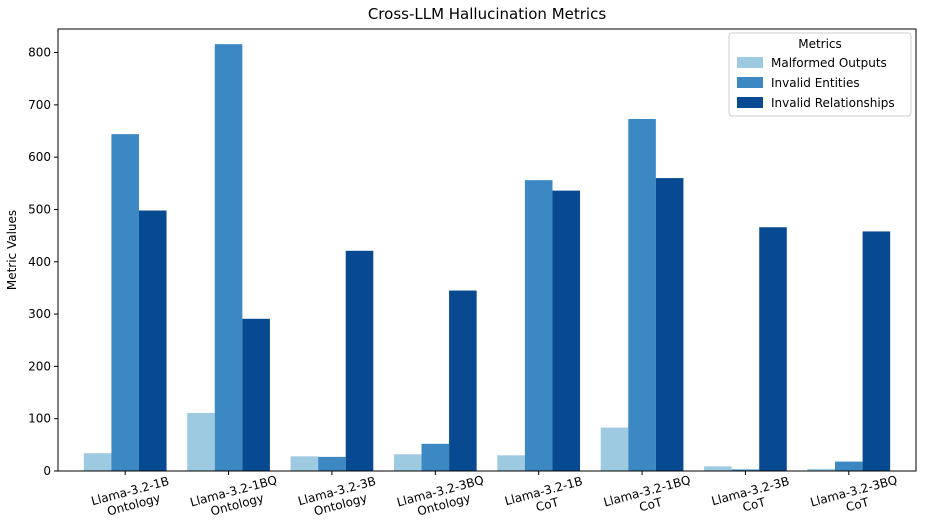  Describe the element at coordinates (815, 83) in the screenshot. I see `legend-entry-label: Invalid Entities` at that location.